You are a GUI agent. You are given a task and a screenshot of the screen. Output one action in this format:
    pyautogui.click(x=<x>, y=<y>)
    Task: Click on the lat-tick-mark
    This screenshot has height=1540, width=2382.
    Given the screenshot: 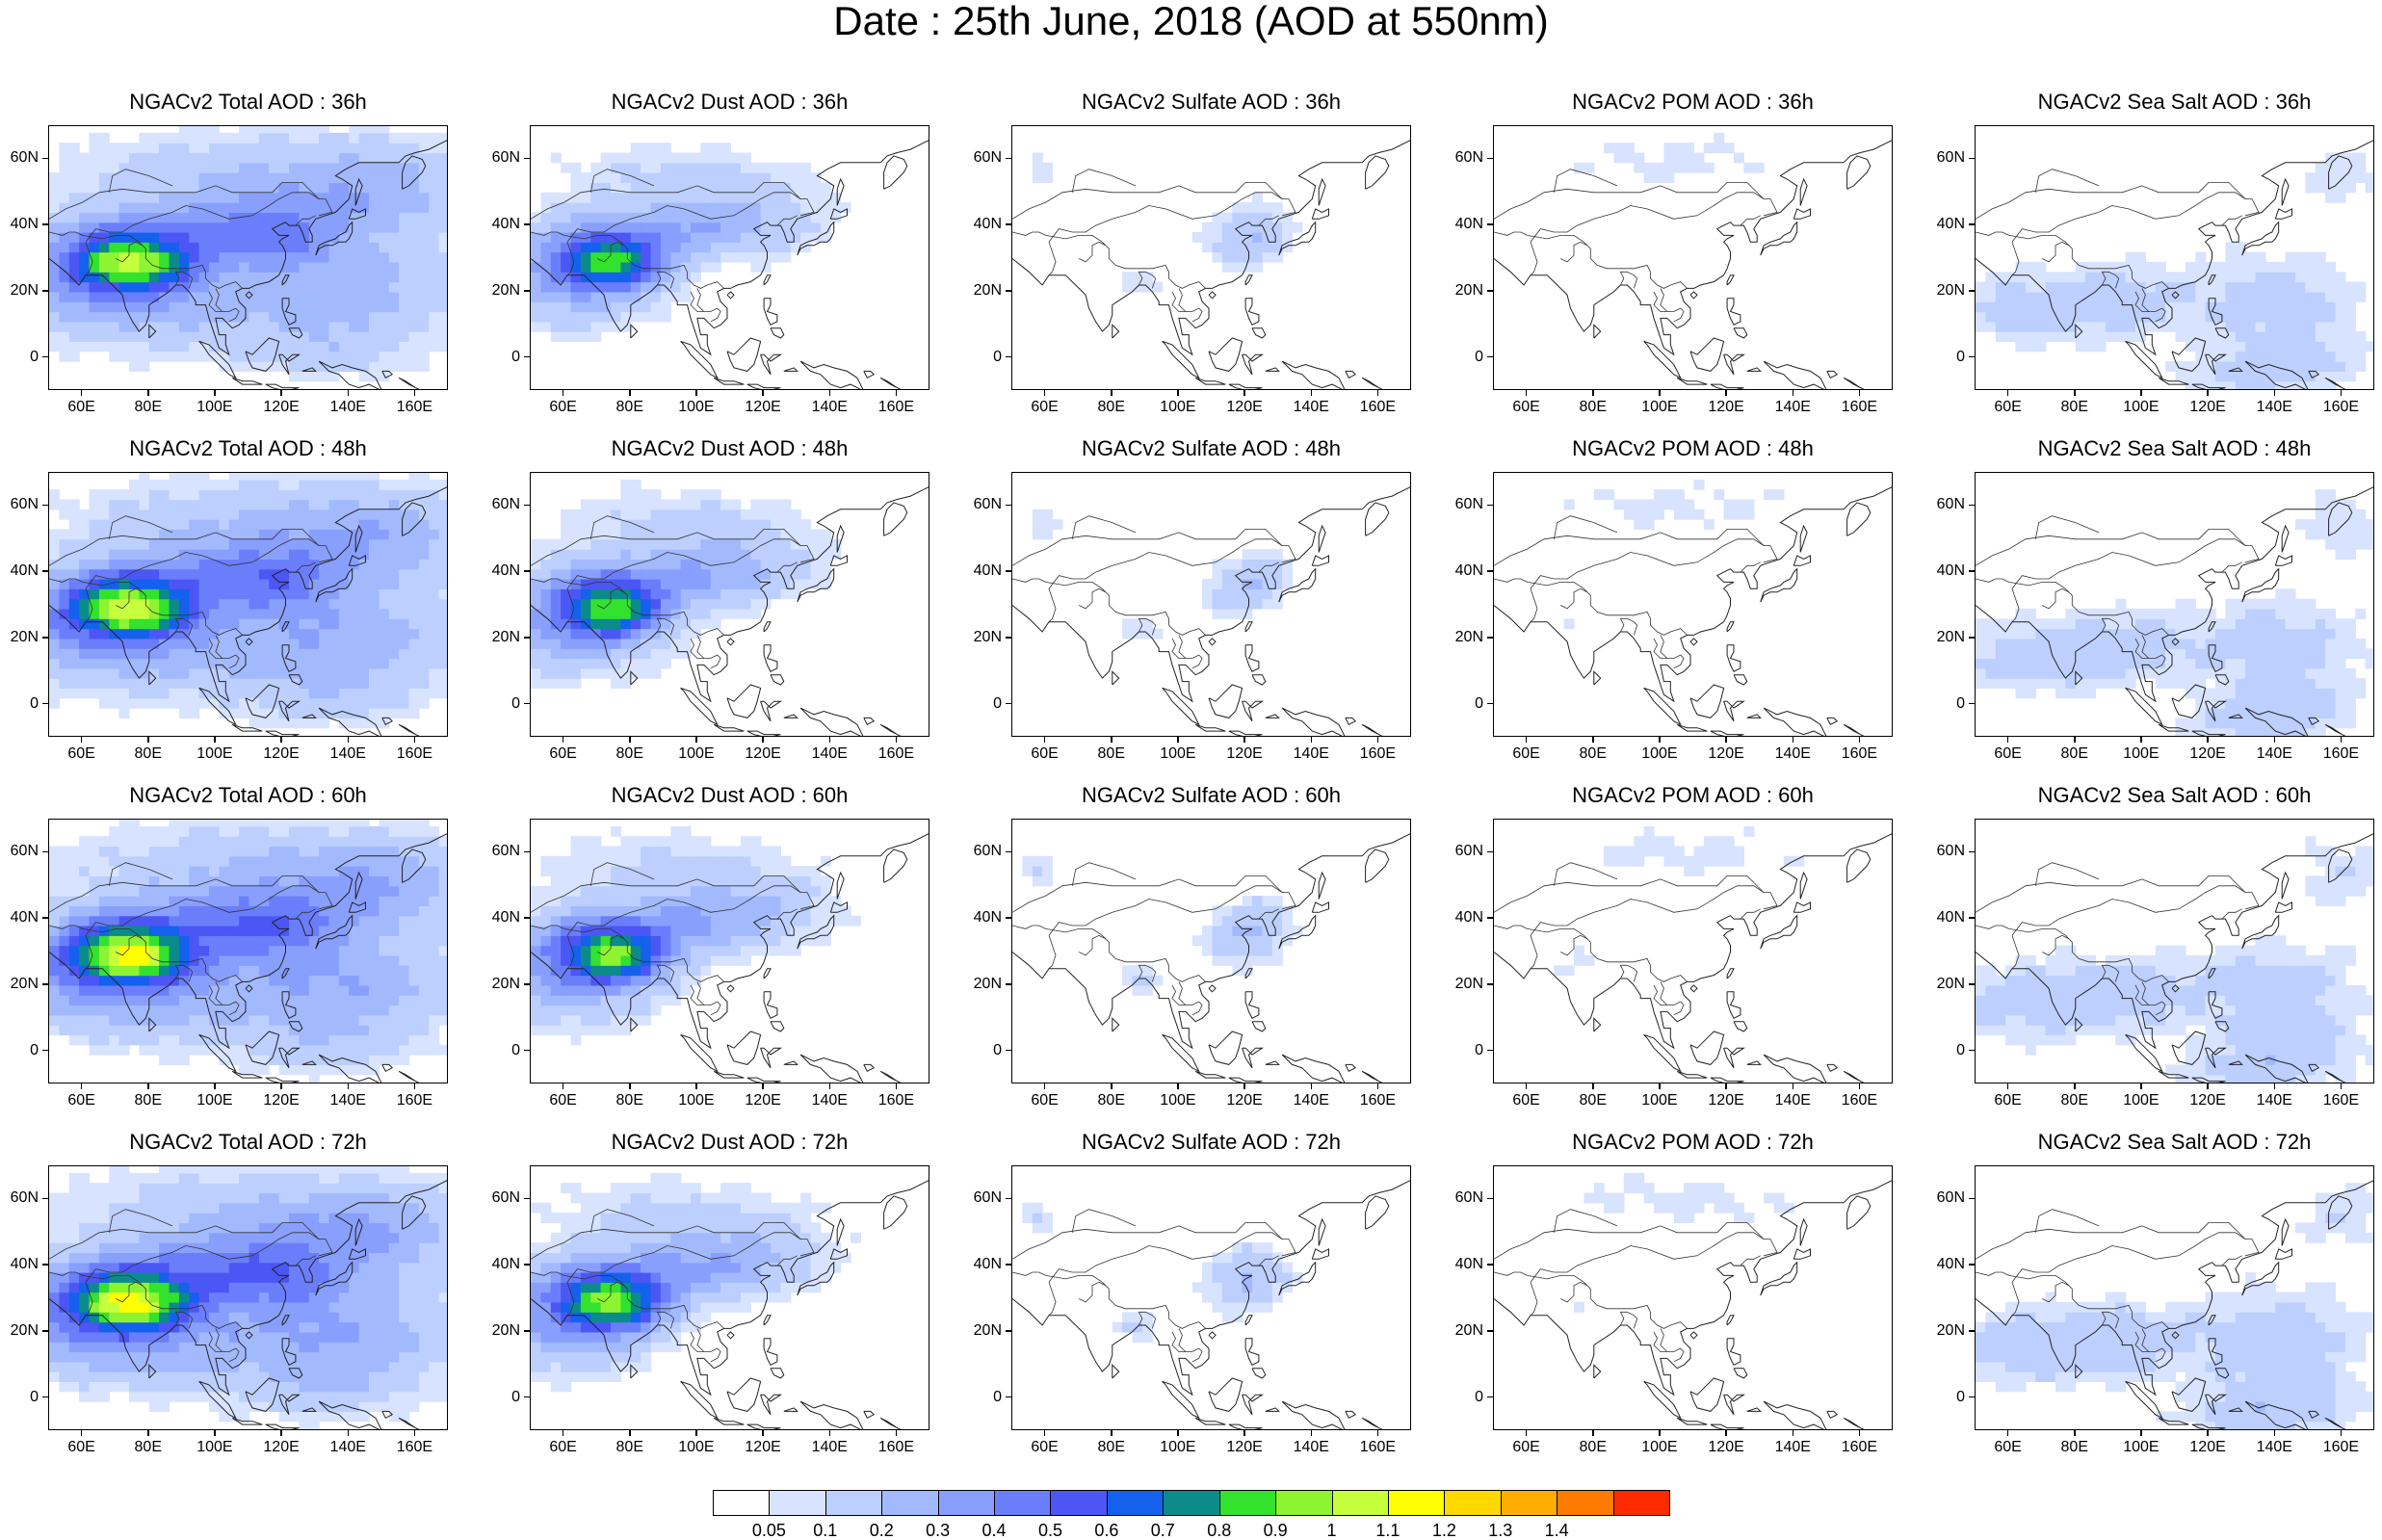 What is the action you would take?
    pyautogui.click(x=1972, y=704)
    